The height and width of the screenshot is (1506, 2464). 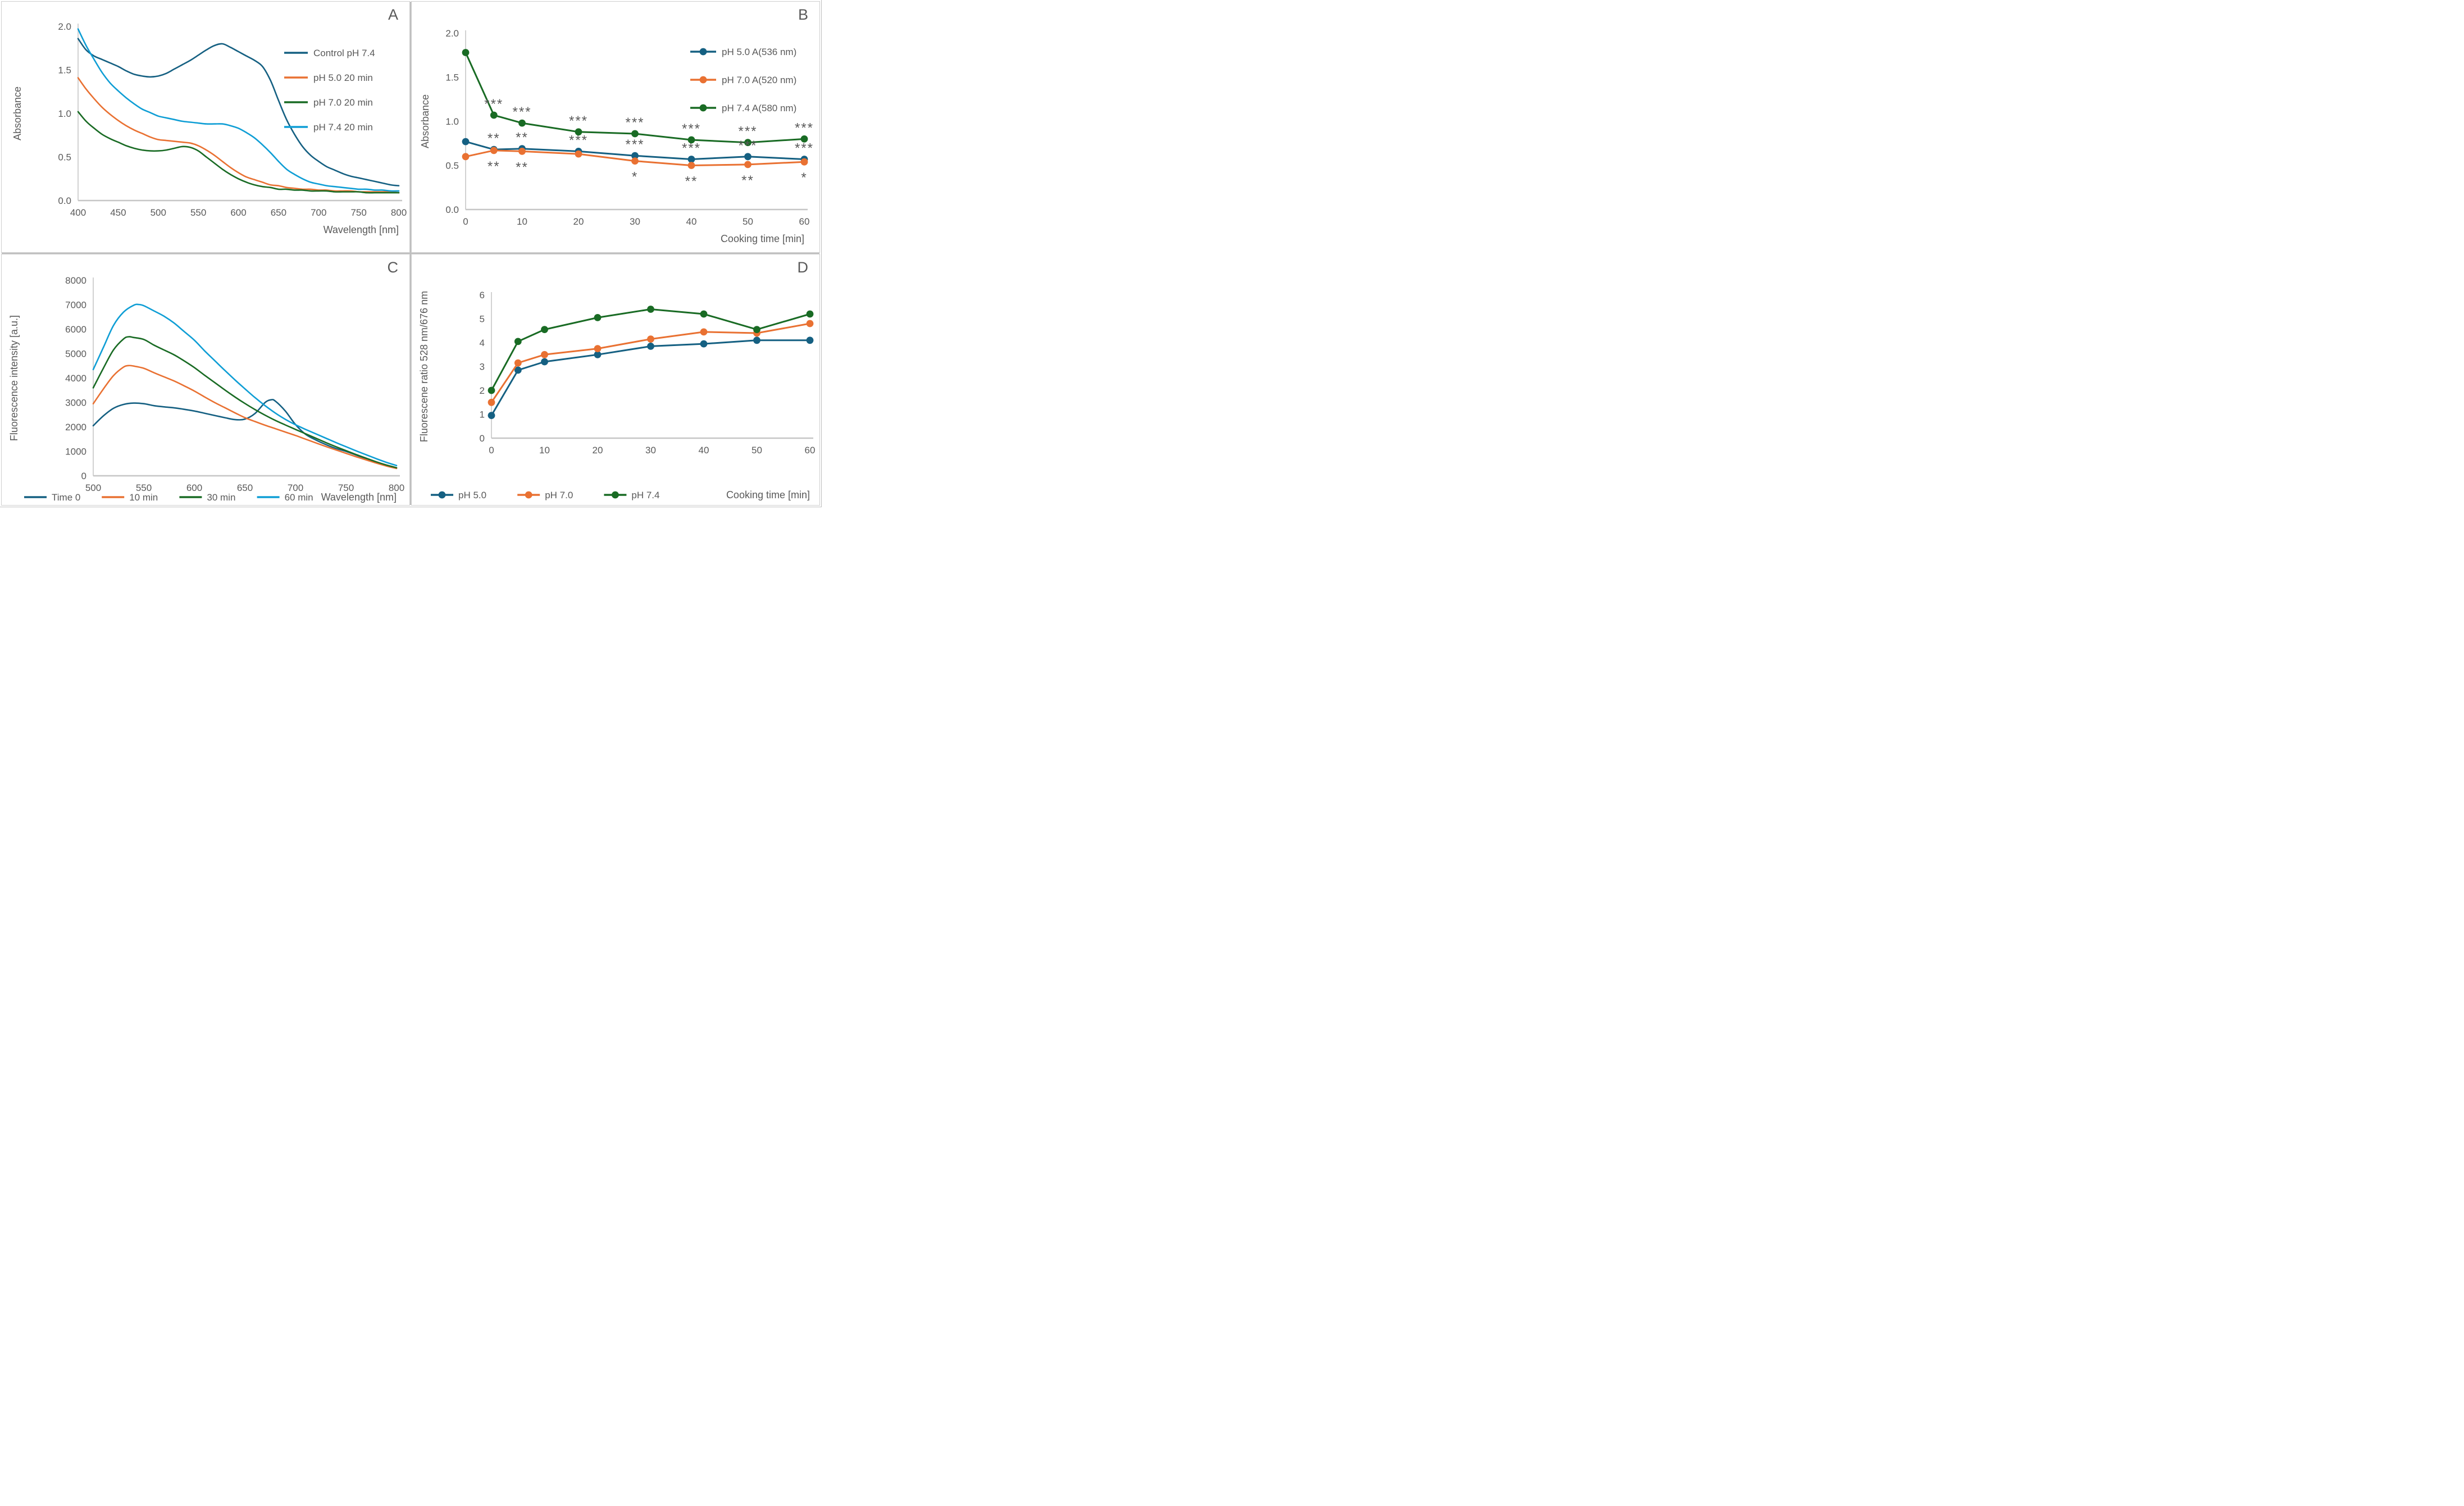 I want to click on panel-letter-a: A, so click(x=393, y=14).